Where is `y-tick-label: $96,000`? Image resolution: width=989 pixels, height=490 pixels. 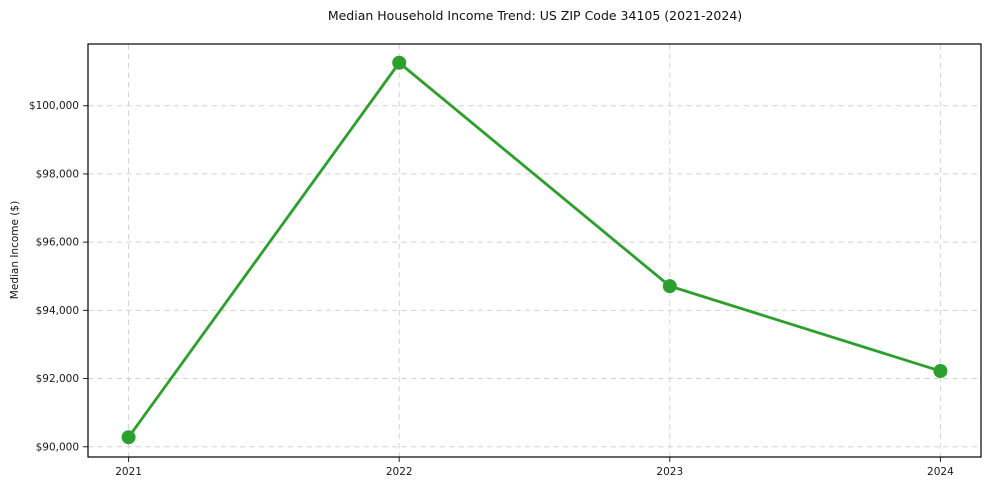
y-tick-label: $96,000 is located at coordinates (57, 243).